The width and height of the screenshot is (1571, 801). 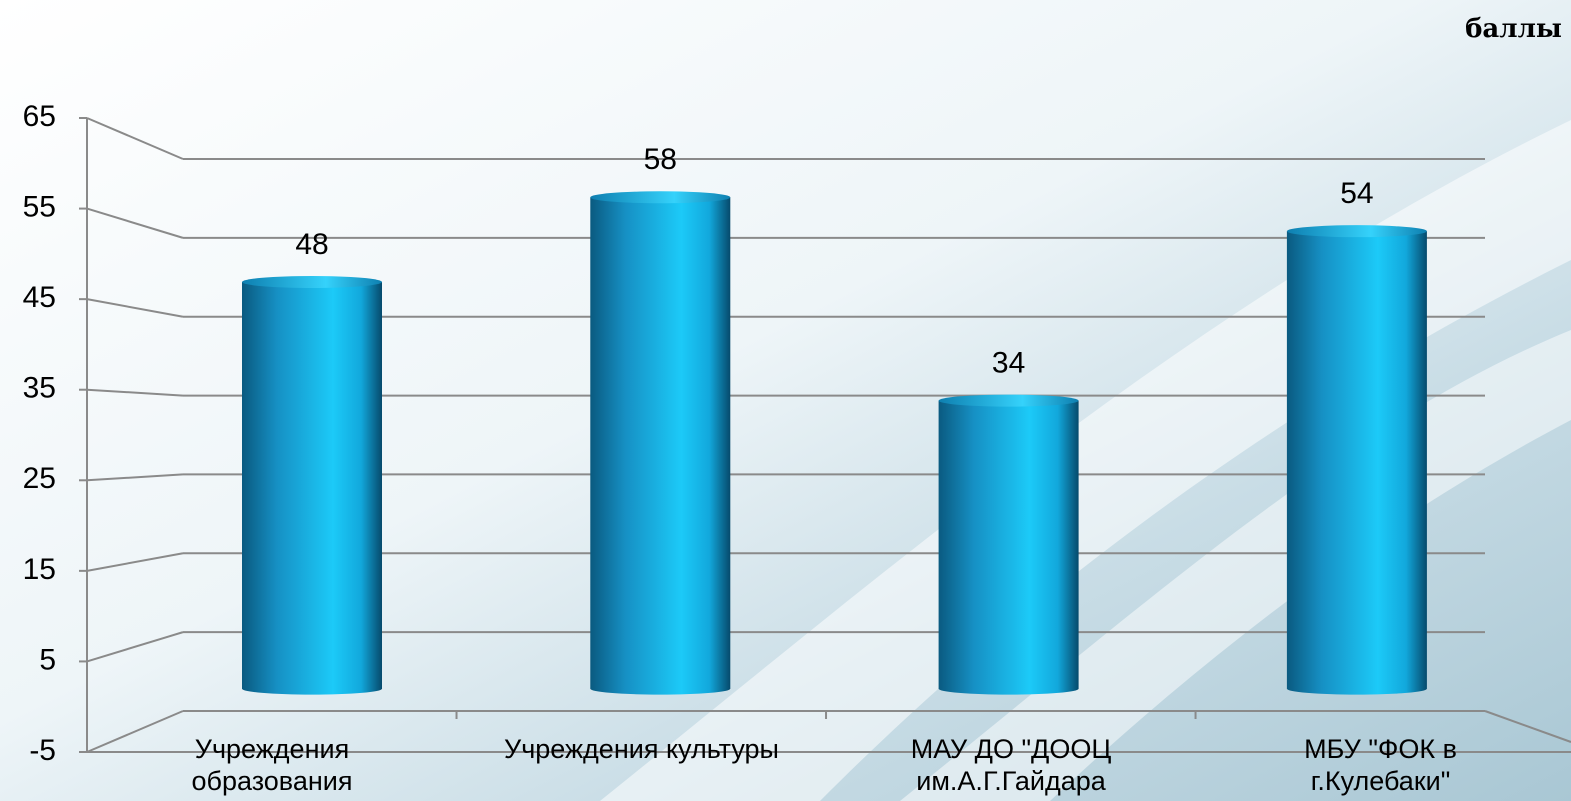 What do you see at coordinates (39, 116) in the screenshot?
I see `y-tick-label: 65` at bounding box center [39, 116].